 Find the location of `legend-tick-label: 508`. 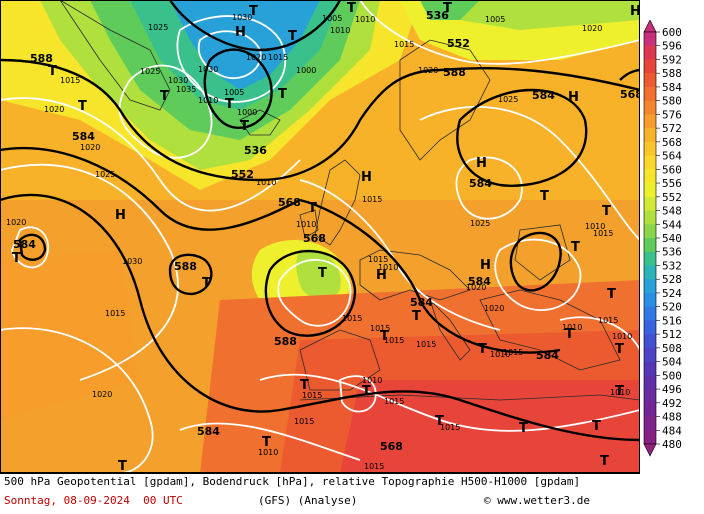

legend-tick-label: 508 is located at coordinates (672, 348).